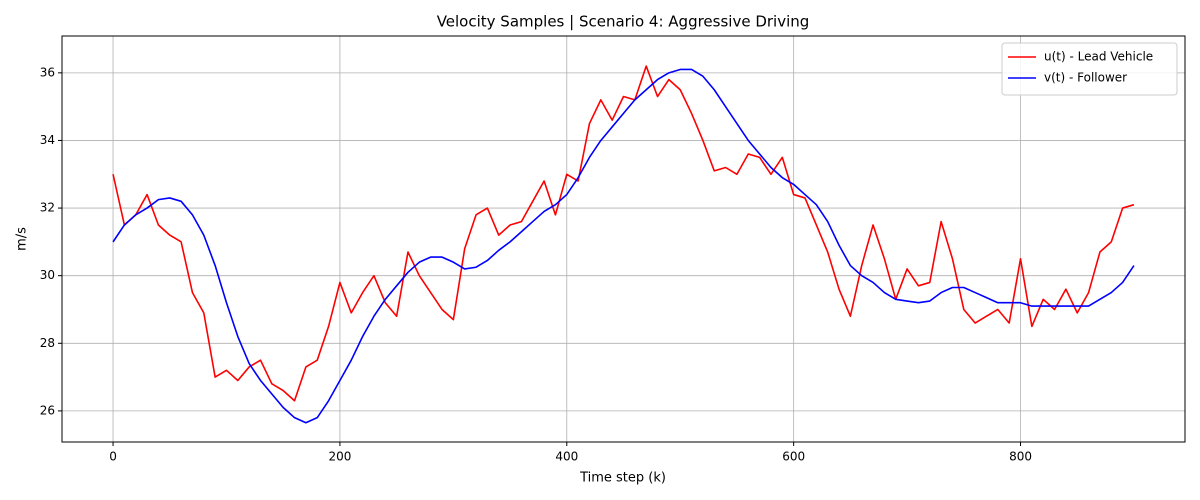  I want to click on x-tick-label: 600, so click(793, 457).